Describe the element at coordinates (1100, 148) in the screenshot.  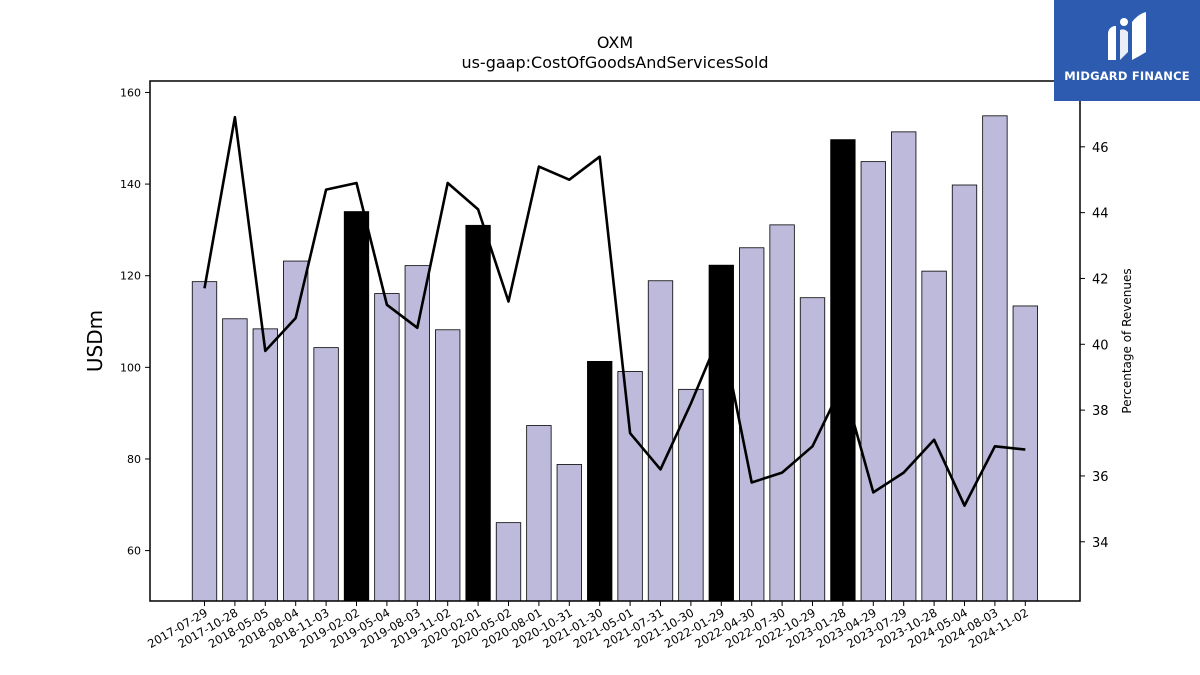
I see `y2-tick-label: 46` at that location.